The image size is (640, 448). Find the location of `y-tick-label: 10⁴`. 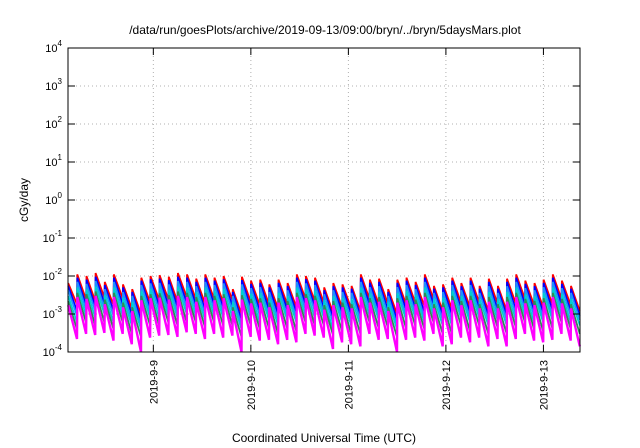

y-tick-label: 10⁴ is located at coordinates (53, 47).